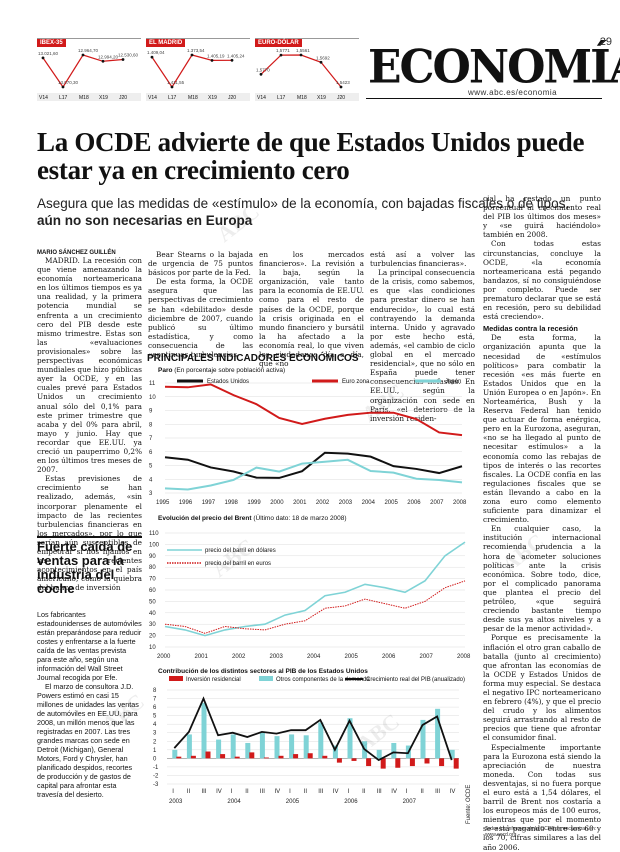 The width and height of the screenshot is (620, 852). I want to click on ticker-value: 13.070,30, so click(68, 82).